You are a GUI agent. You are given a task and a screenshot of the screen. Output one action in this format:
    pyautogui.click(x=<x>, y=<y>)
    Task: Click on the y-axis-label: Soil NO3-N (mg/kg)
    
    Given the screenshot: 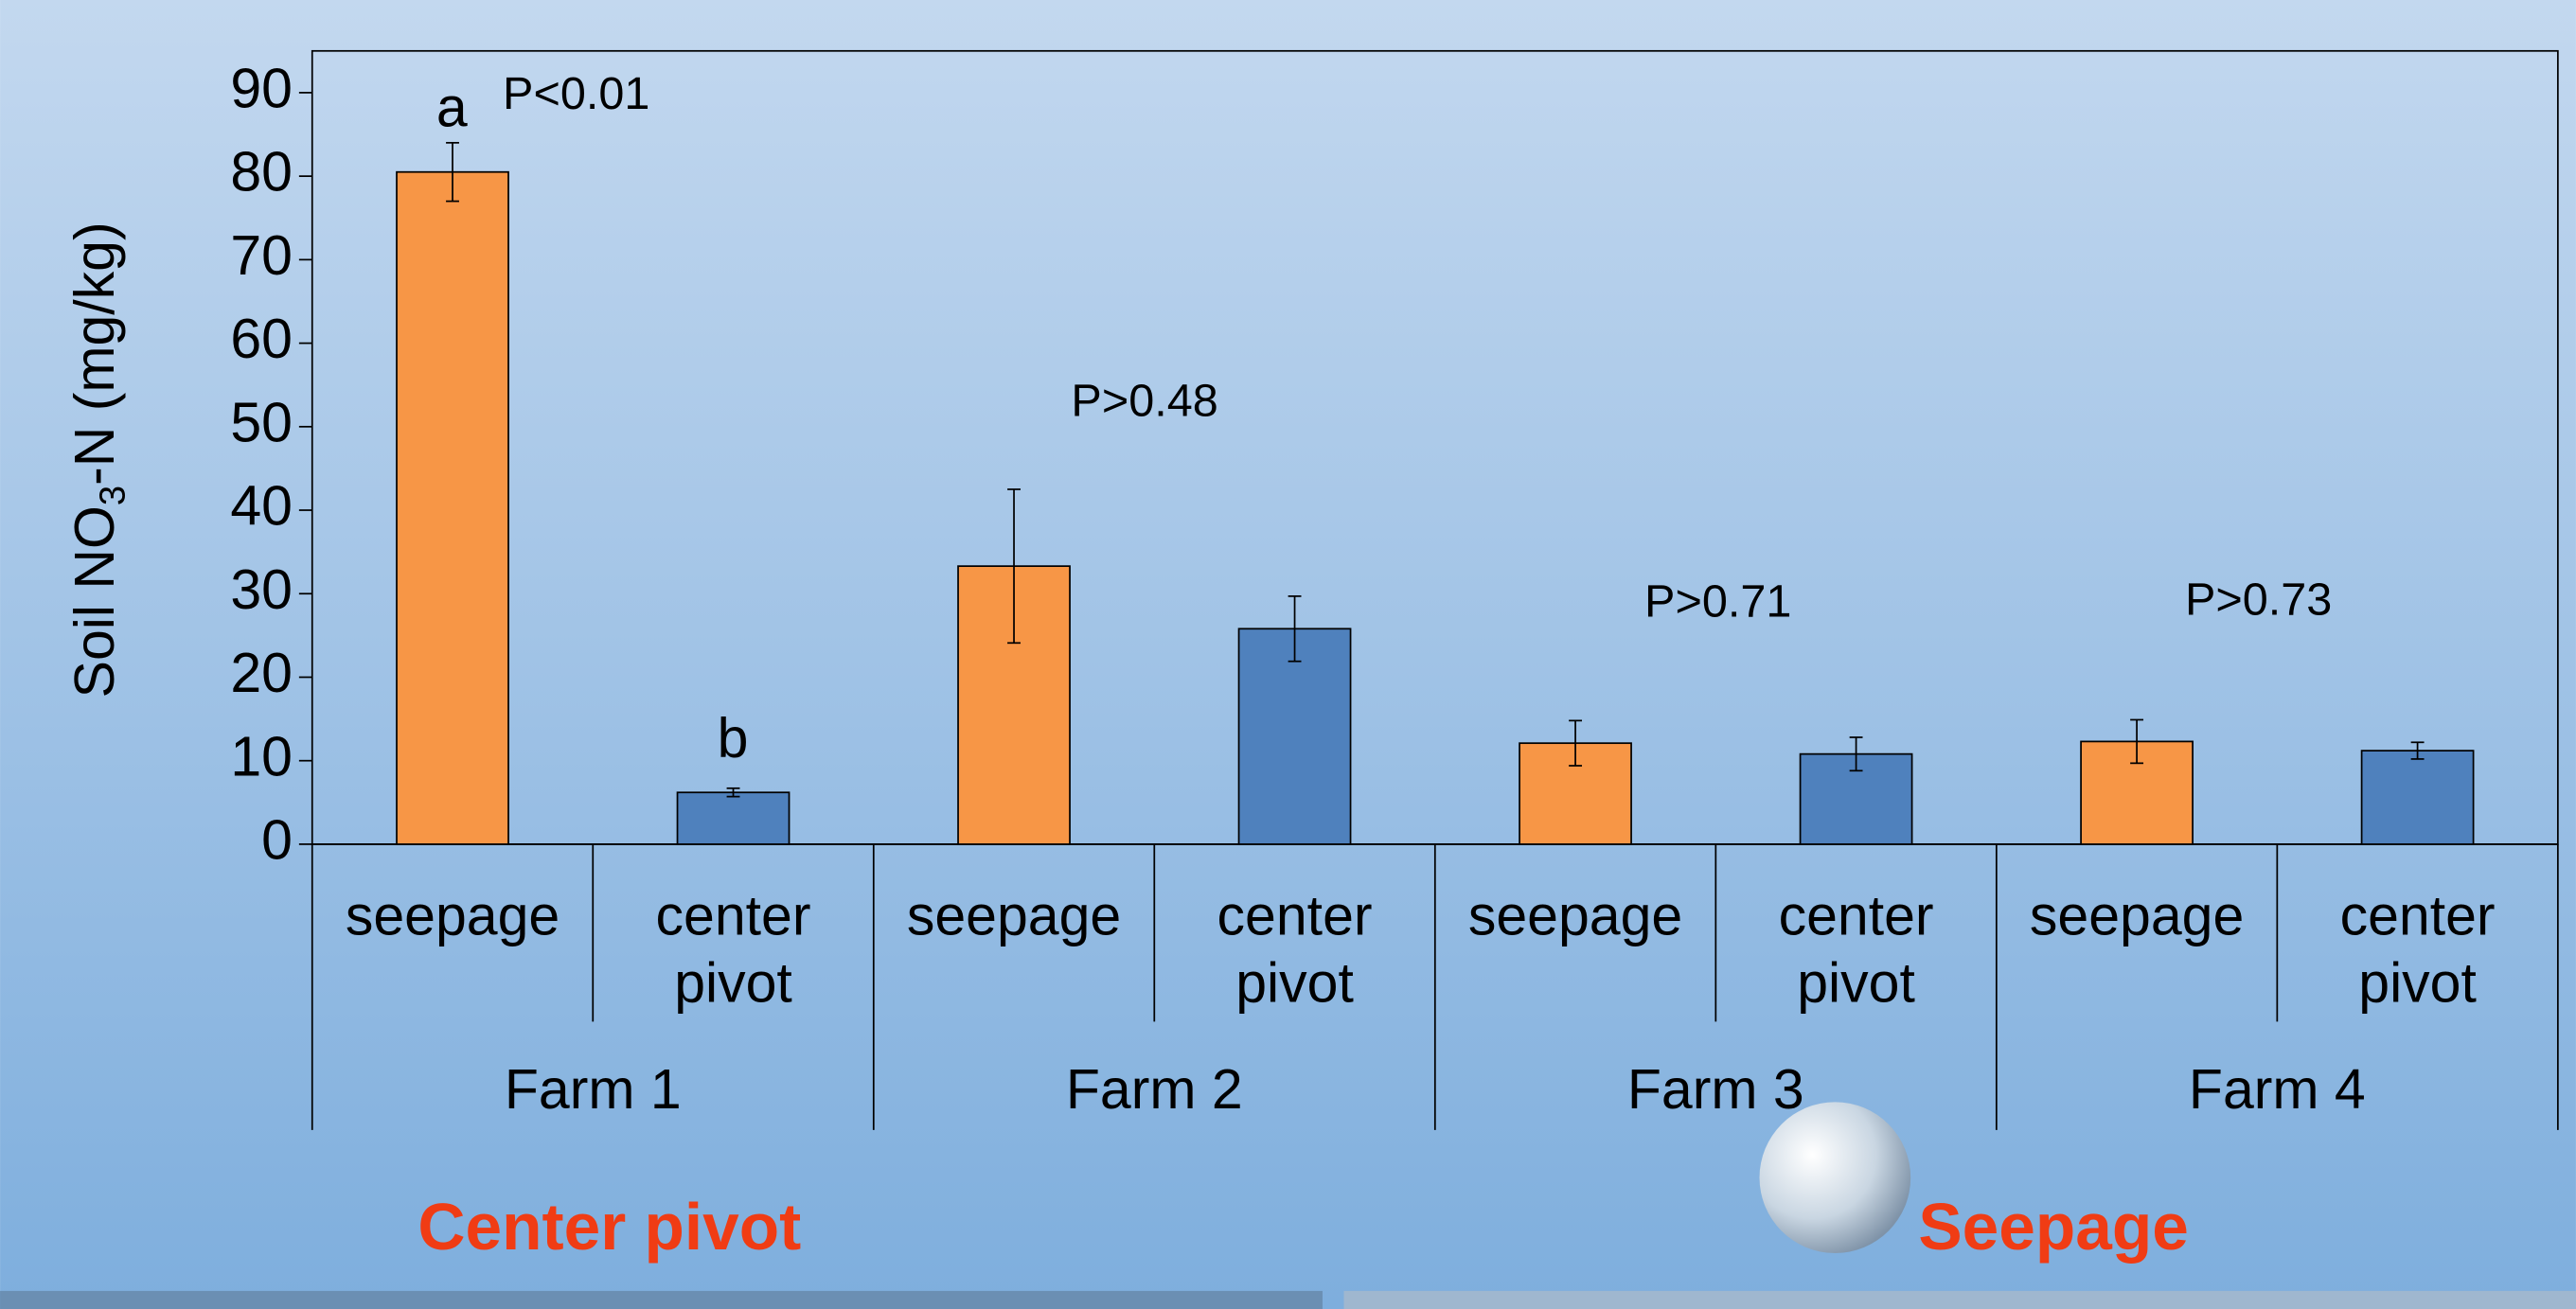 What is the action you would take?
    pyautogui.click(x=98, y=459)
    